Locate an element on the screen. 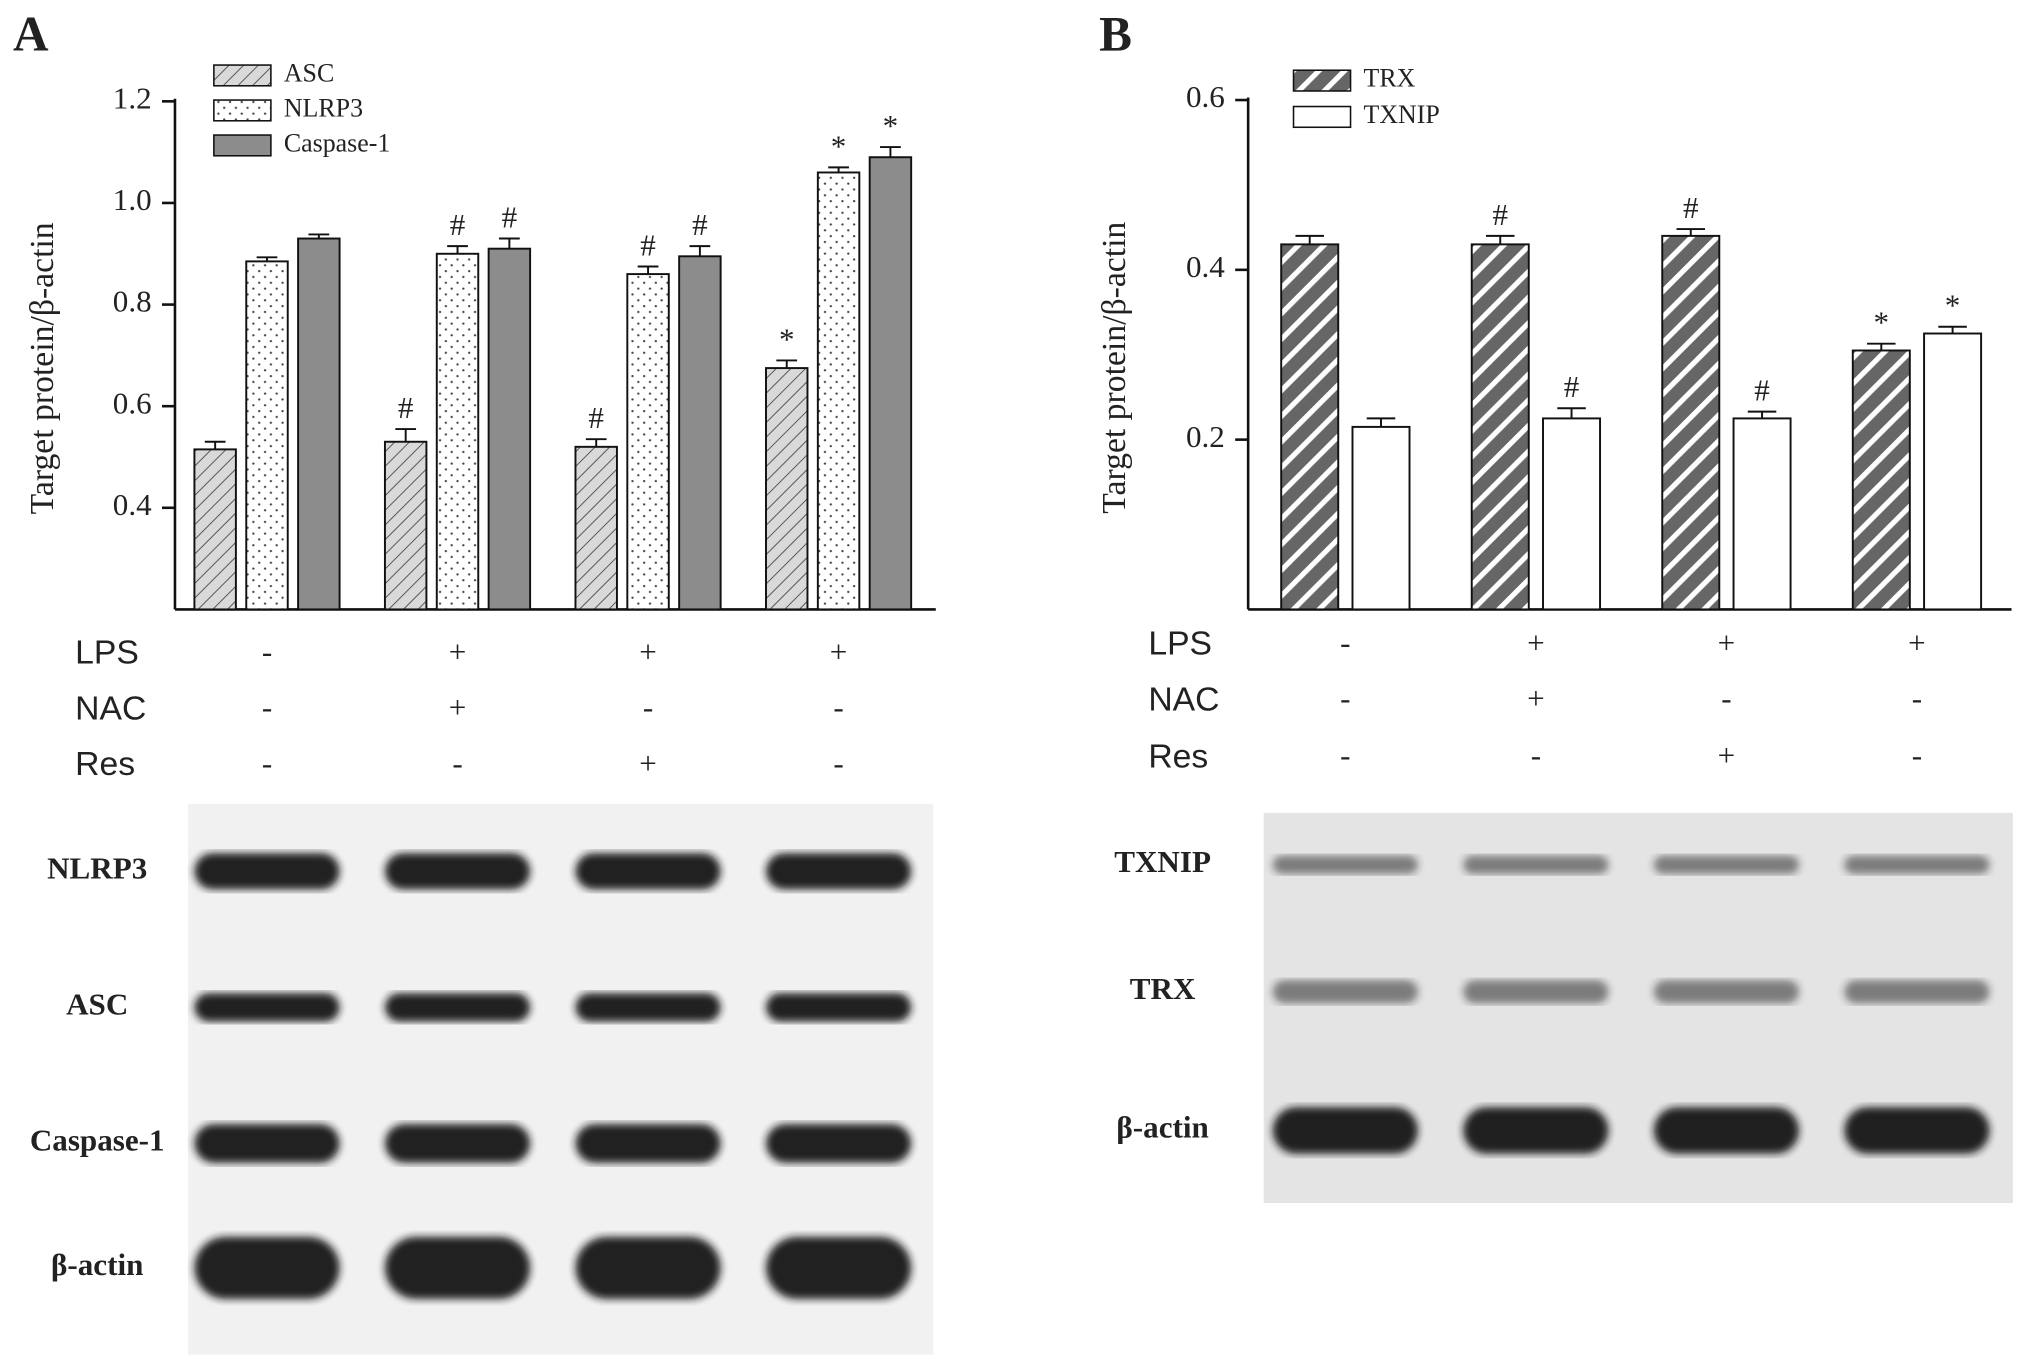 The image size is (2031, 1364). blot-label: NLRP3 is located at coordinates (97, 867).